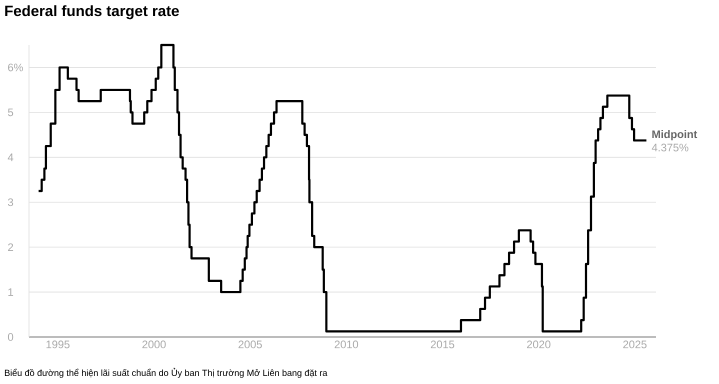 The image size is (719, 384). I want to click on y-tick-label: 6%, so click(15, 68).